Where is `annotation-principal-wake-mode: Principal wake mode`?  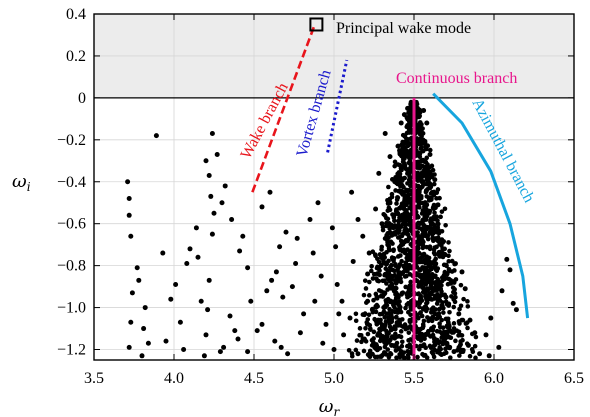 annotation-principal-wake-mode: Principal wake mode is located at coordinates (403, 28).